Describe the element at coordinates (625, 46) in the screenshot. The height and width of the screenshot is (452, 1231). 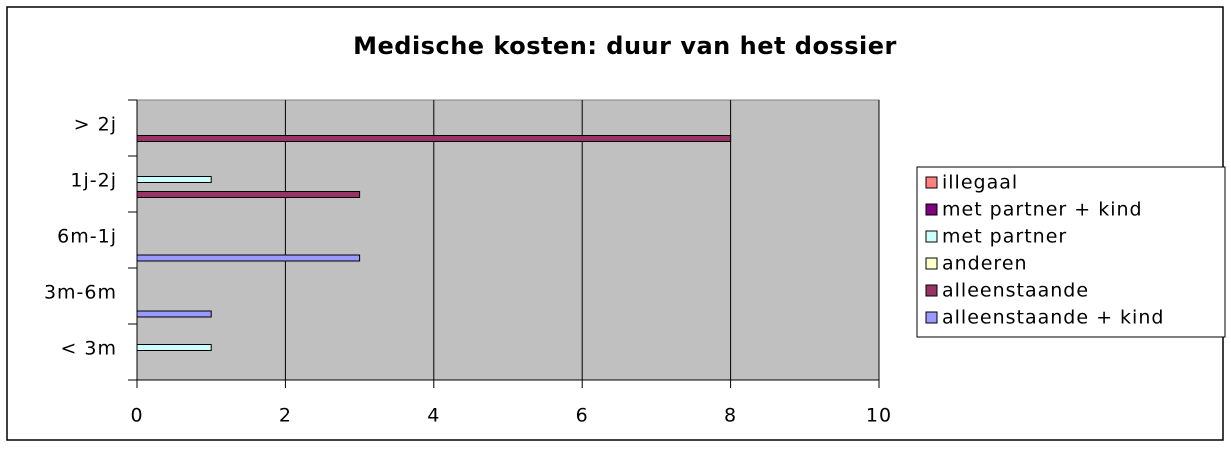
I see `chart-title: Medische kosten: duur van het dossier` at that location.